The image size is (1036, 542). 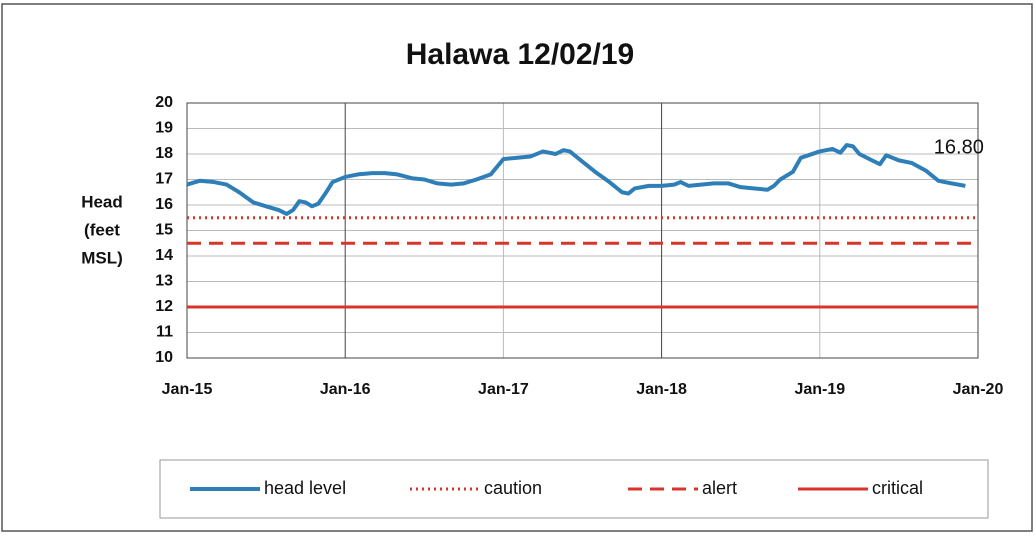 I want to click on x-tick-label: Jan-20, so click(x=978, y=389).